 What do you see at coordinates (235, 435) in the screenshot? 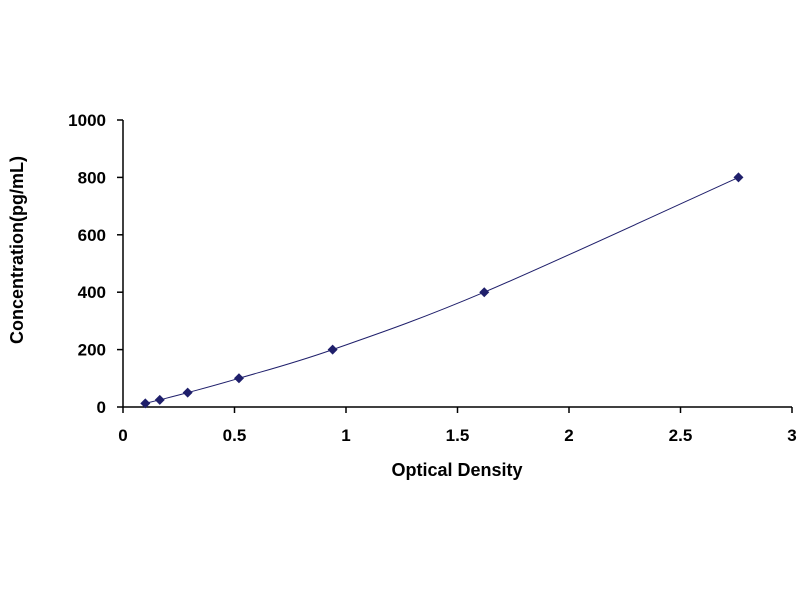
I see `x-tick-label: 0.5` at bounding box center [235, 435].